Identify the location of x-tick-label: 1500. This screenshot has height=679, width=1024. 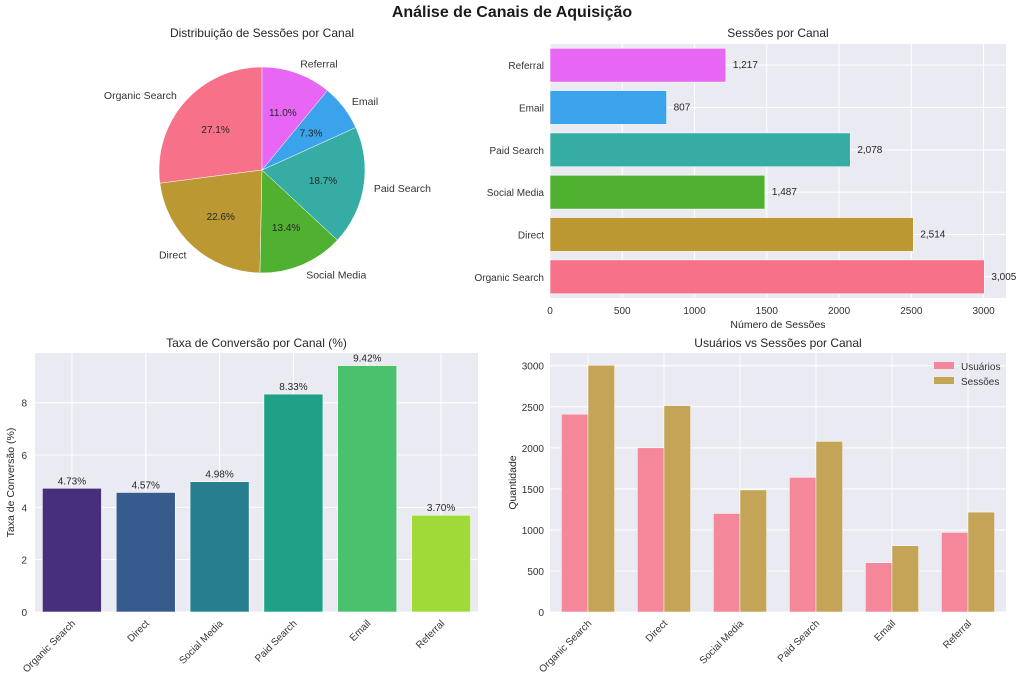
(767, 311).